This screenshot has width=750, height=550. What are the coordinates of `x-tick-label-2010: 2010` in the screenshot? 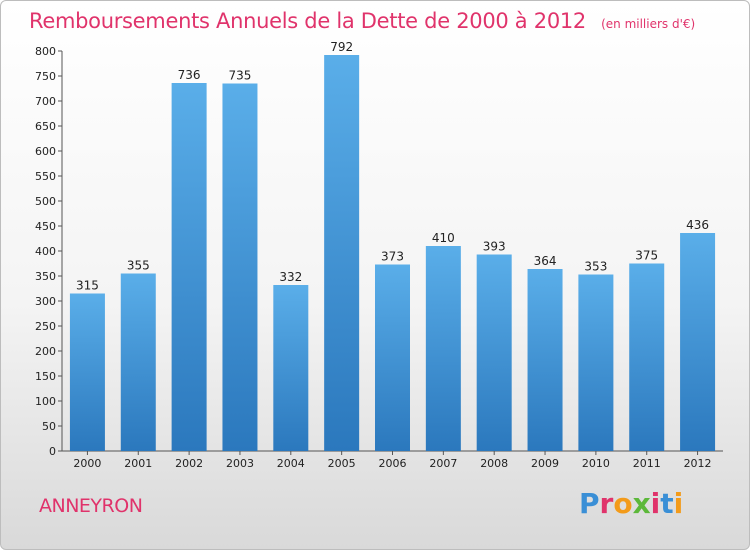 It's located at (596, 463).